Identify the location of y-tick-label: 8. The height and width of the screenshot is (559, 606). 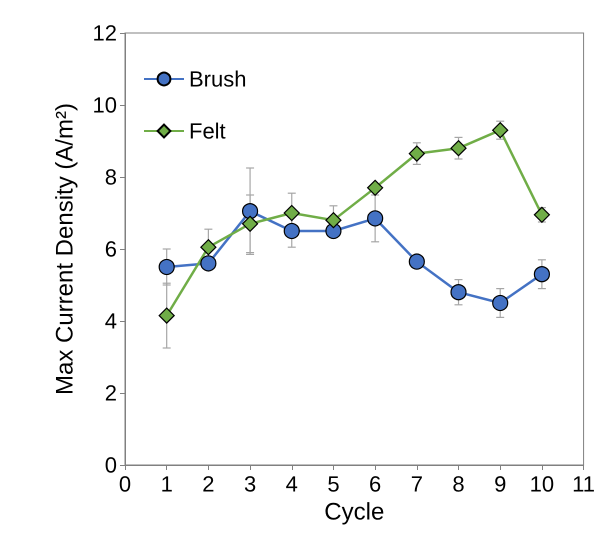
(110, 177).